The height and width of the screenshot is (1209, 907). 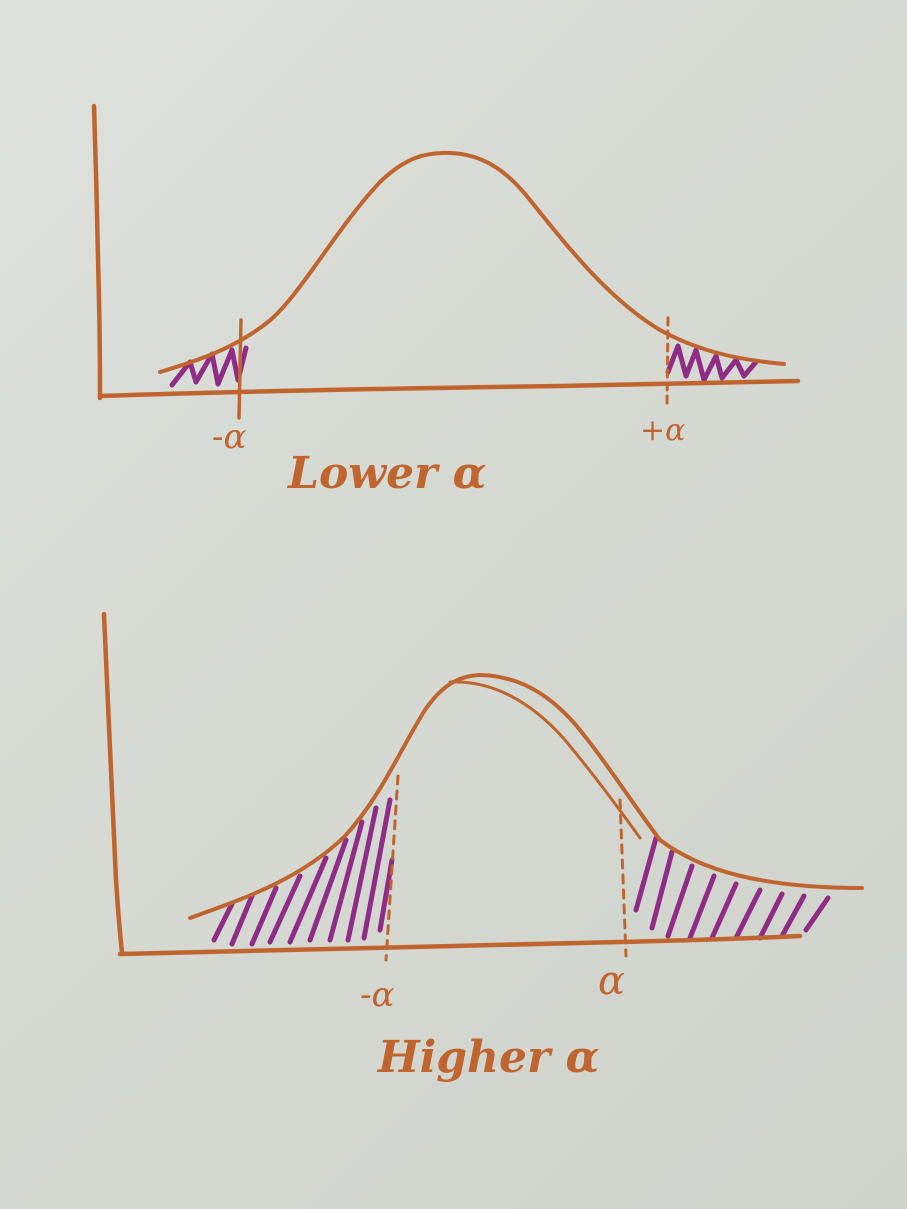 What do you see at coordinates (662, 430) in the screenshot?
I see `top-right-tick-label: +α` at bounding box center [662, 430].